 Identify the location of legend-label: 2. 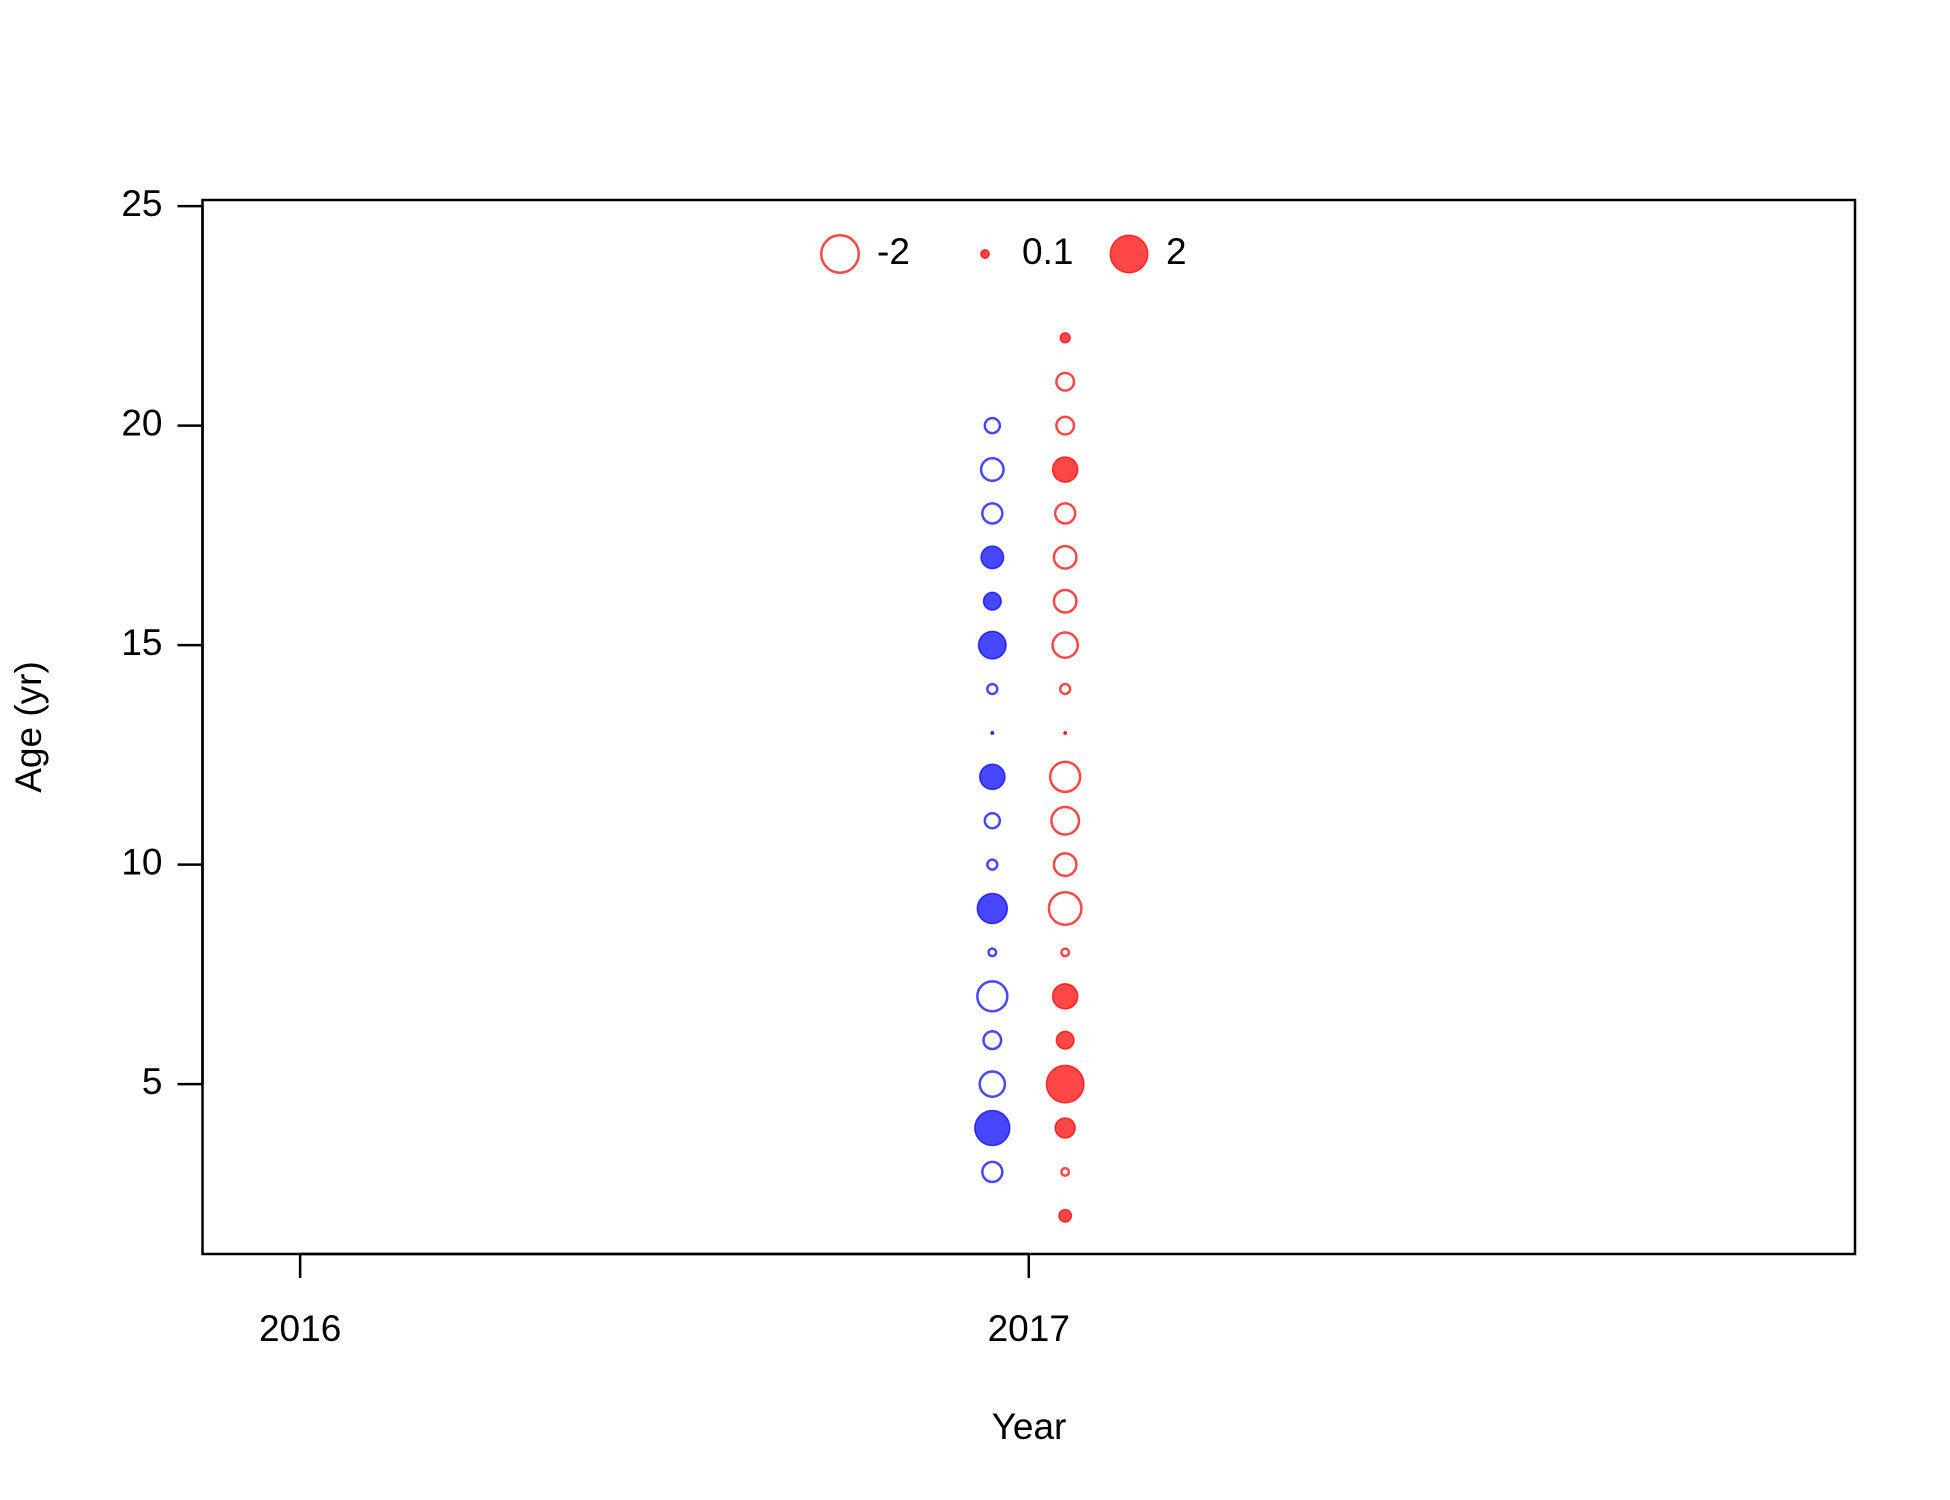
(1176, 251).